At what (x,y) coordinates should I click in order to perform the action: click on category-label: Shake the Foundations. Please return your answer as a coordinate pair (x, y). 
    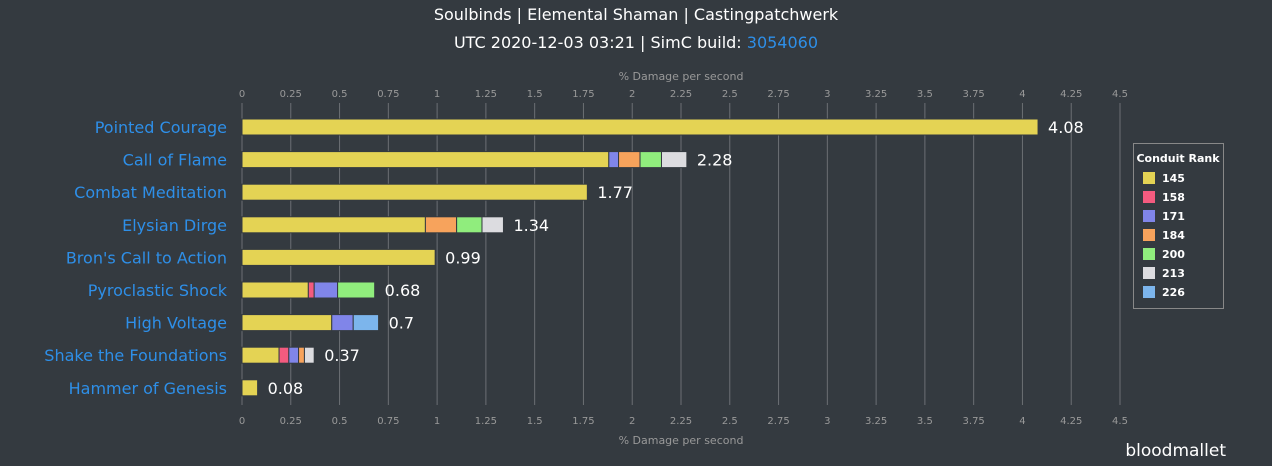
    Looking at the image, I should click on (135, 355).